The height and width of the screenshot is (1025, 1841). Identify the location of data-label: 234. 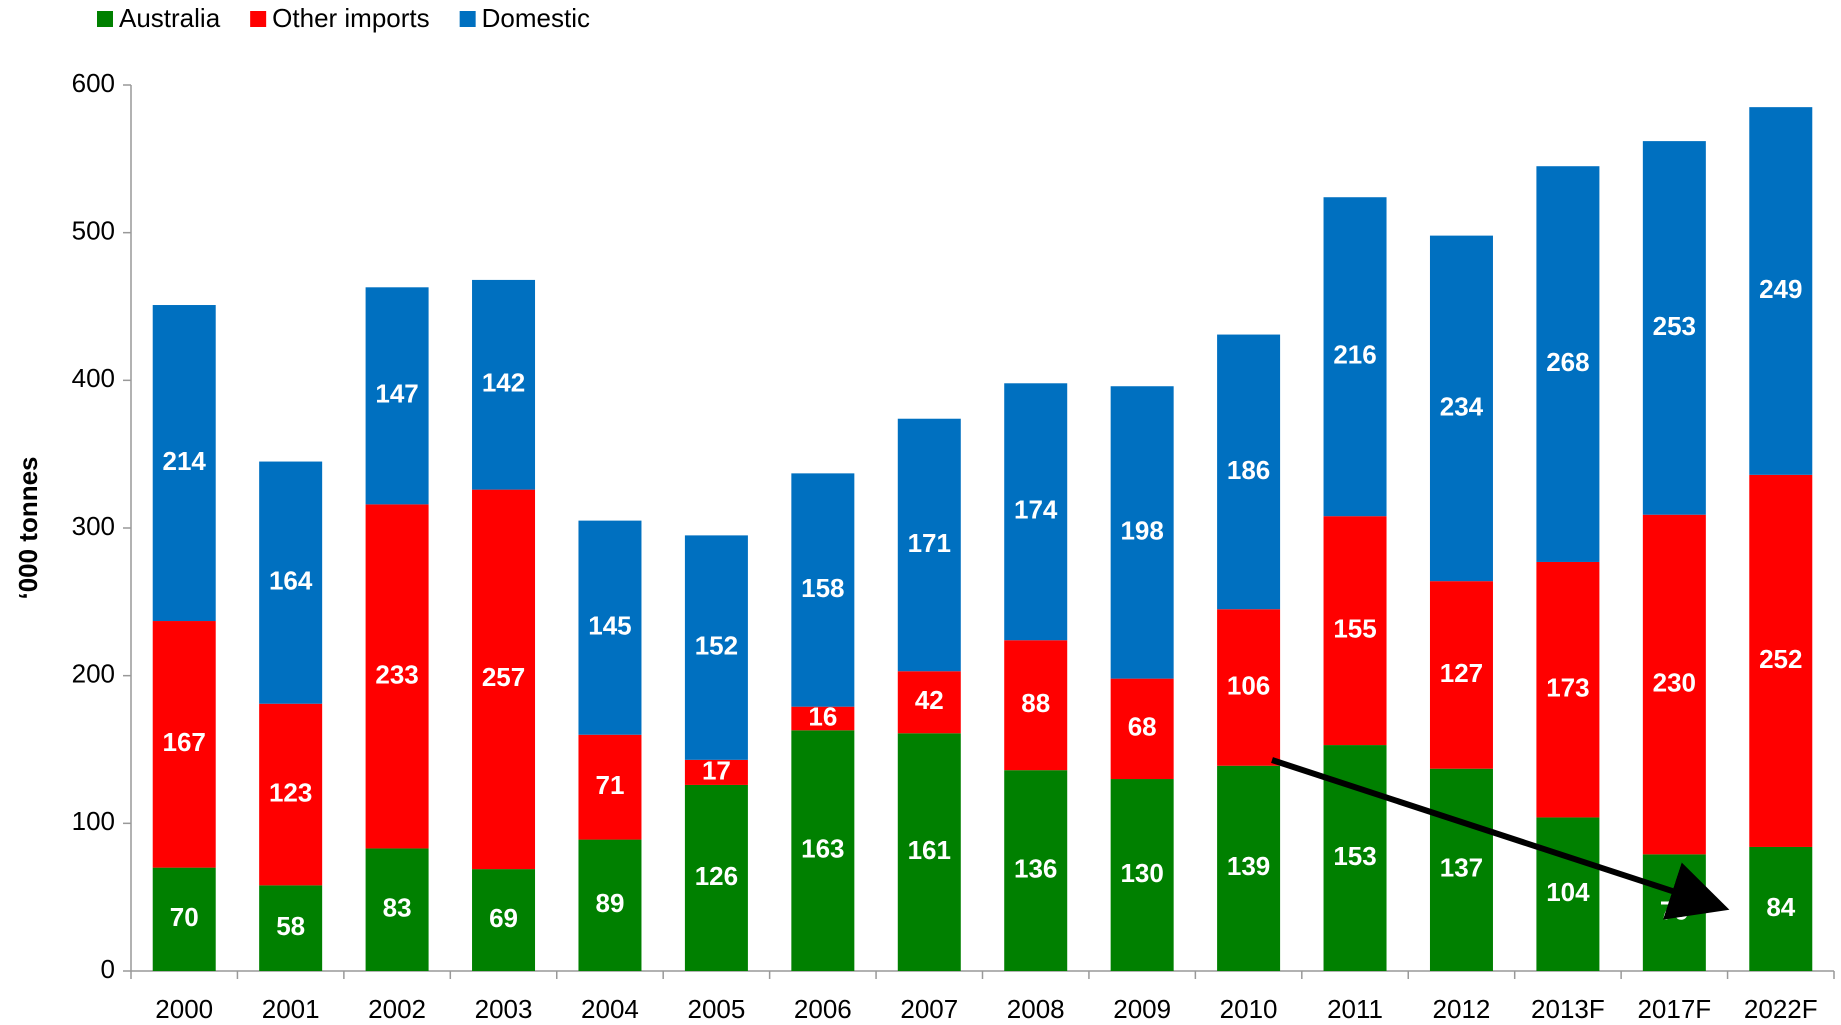
(1462, 406).